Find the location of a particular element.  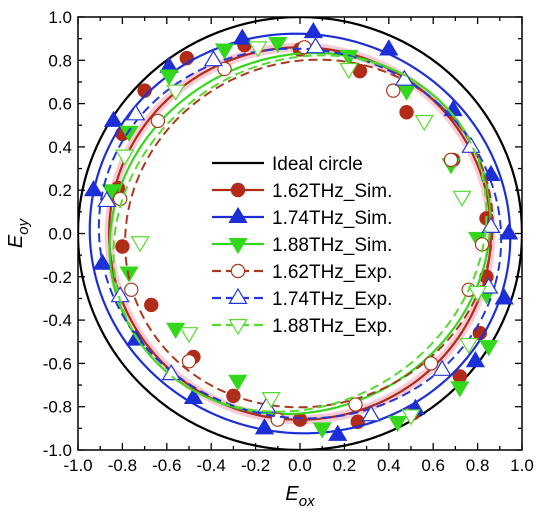

y-tick-label: -1.0 is located at coordinates (57, 450).